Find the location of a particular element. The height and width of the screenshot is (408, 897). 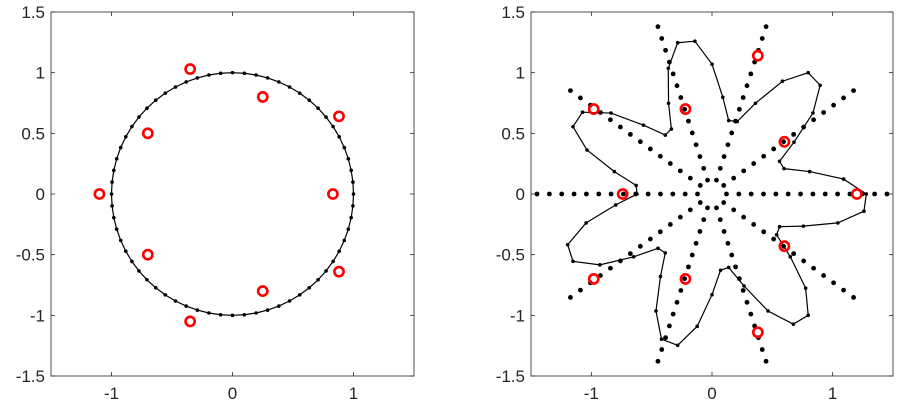

y-tick-label: 0 is located at coordinates (40, 194).